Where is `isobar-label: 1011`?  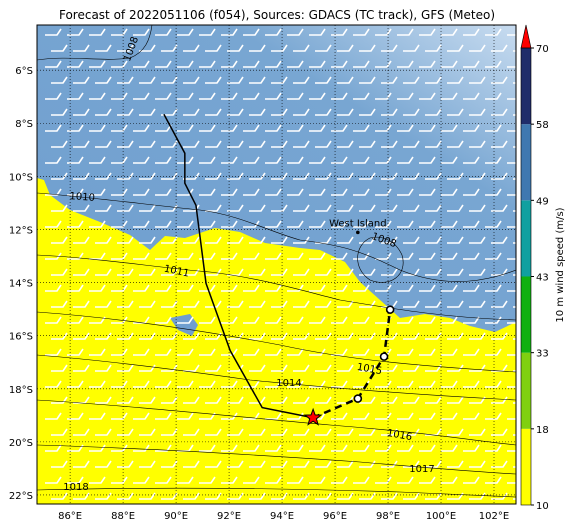 isobar-label: 1011 is located at coordinates (176, 272).